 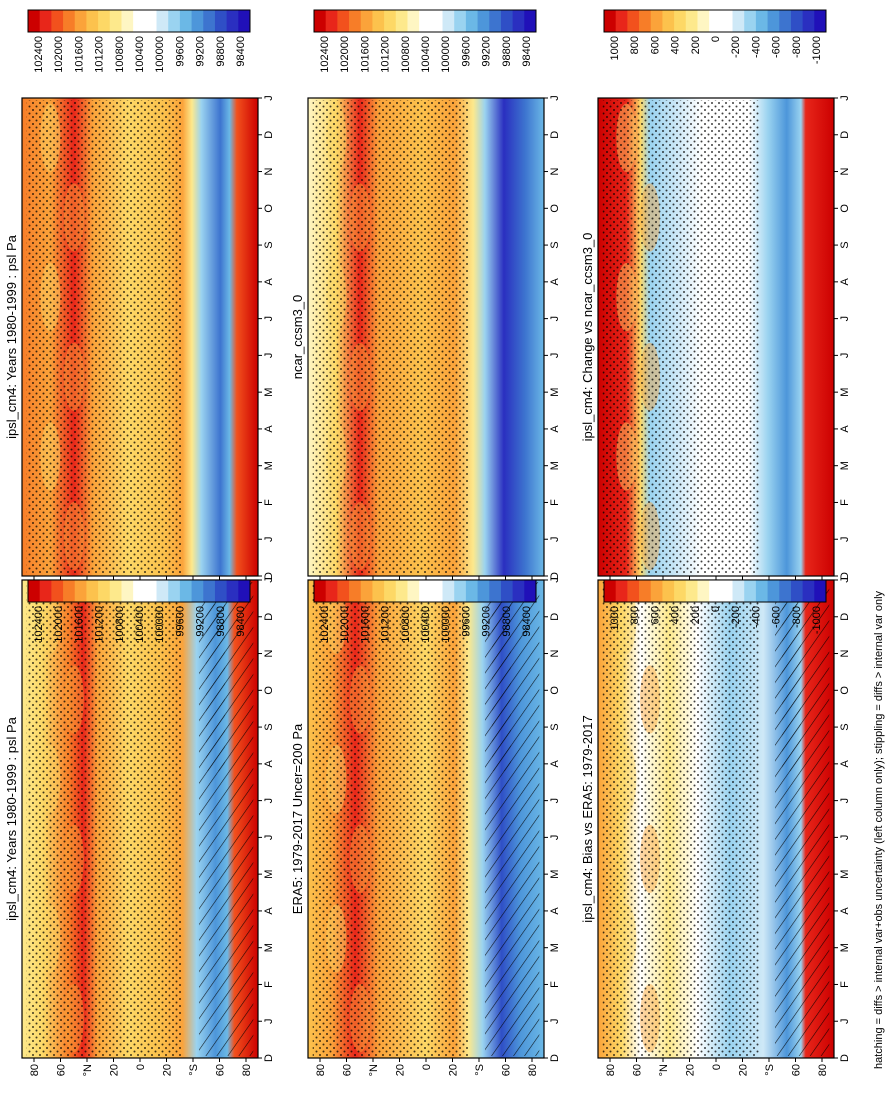 I want to click on panel-title: ncar_ccsm3_0, so click(x=297, y=337).